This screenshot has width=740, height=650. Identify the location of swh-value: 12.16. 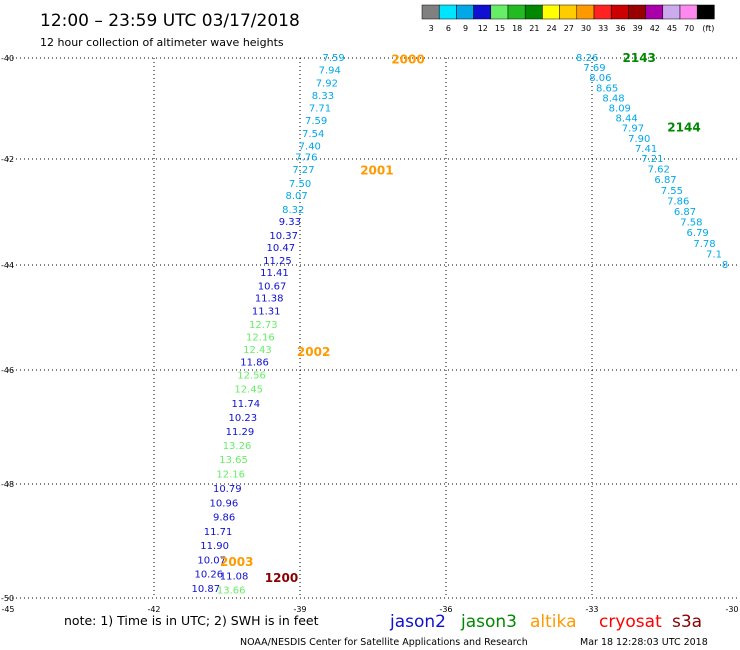
(260, 337).